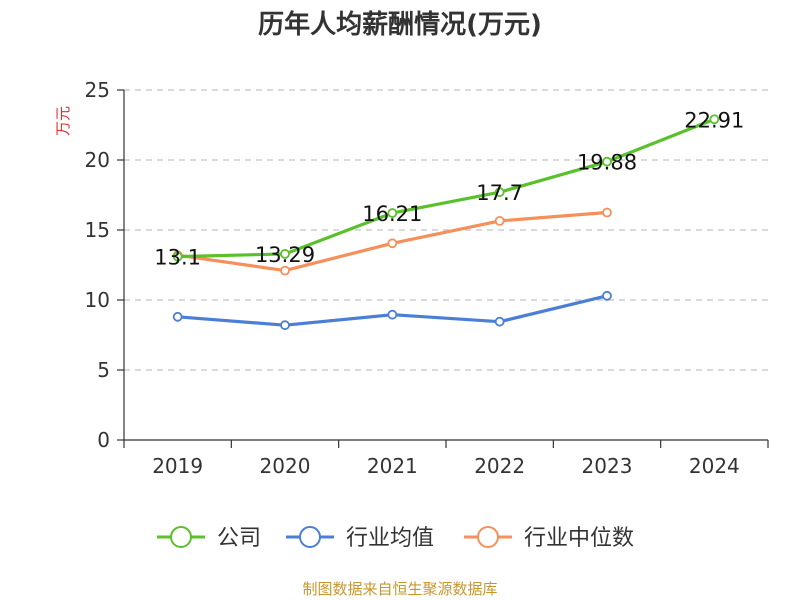 Image resolution: width=800 pixels, height=600 pixels. Describe the element at coordinates (390, 538) in the screenshot. I see `legend-label: 行业均值` at that location.